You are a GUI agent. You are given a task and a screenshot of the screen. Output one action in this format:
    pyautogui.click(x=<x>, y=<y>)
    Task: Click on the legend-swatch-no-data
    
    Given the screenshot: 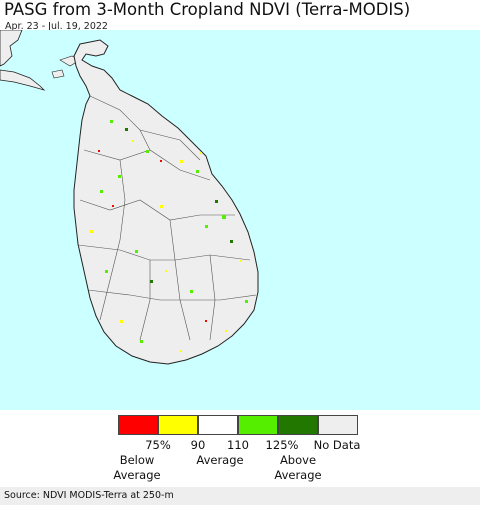 What is the action you would take?
    pyautogui.click(x=338, y=425)
    